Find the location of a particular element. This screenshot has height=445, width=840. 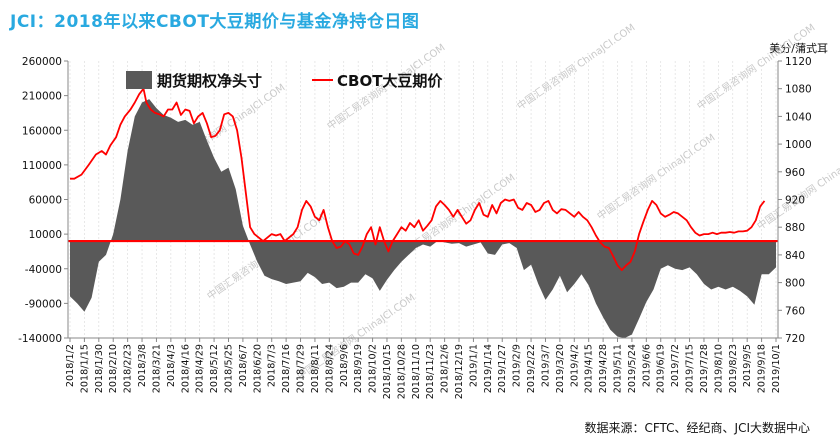

x-tick-label: 2019/4/28 is located at coordinates (603, 368).